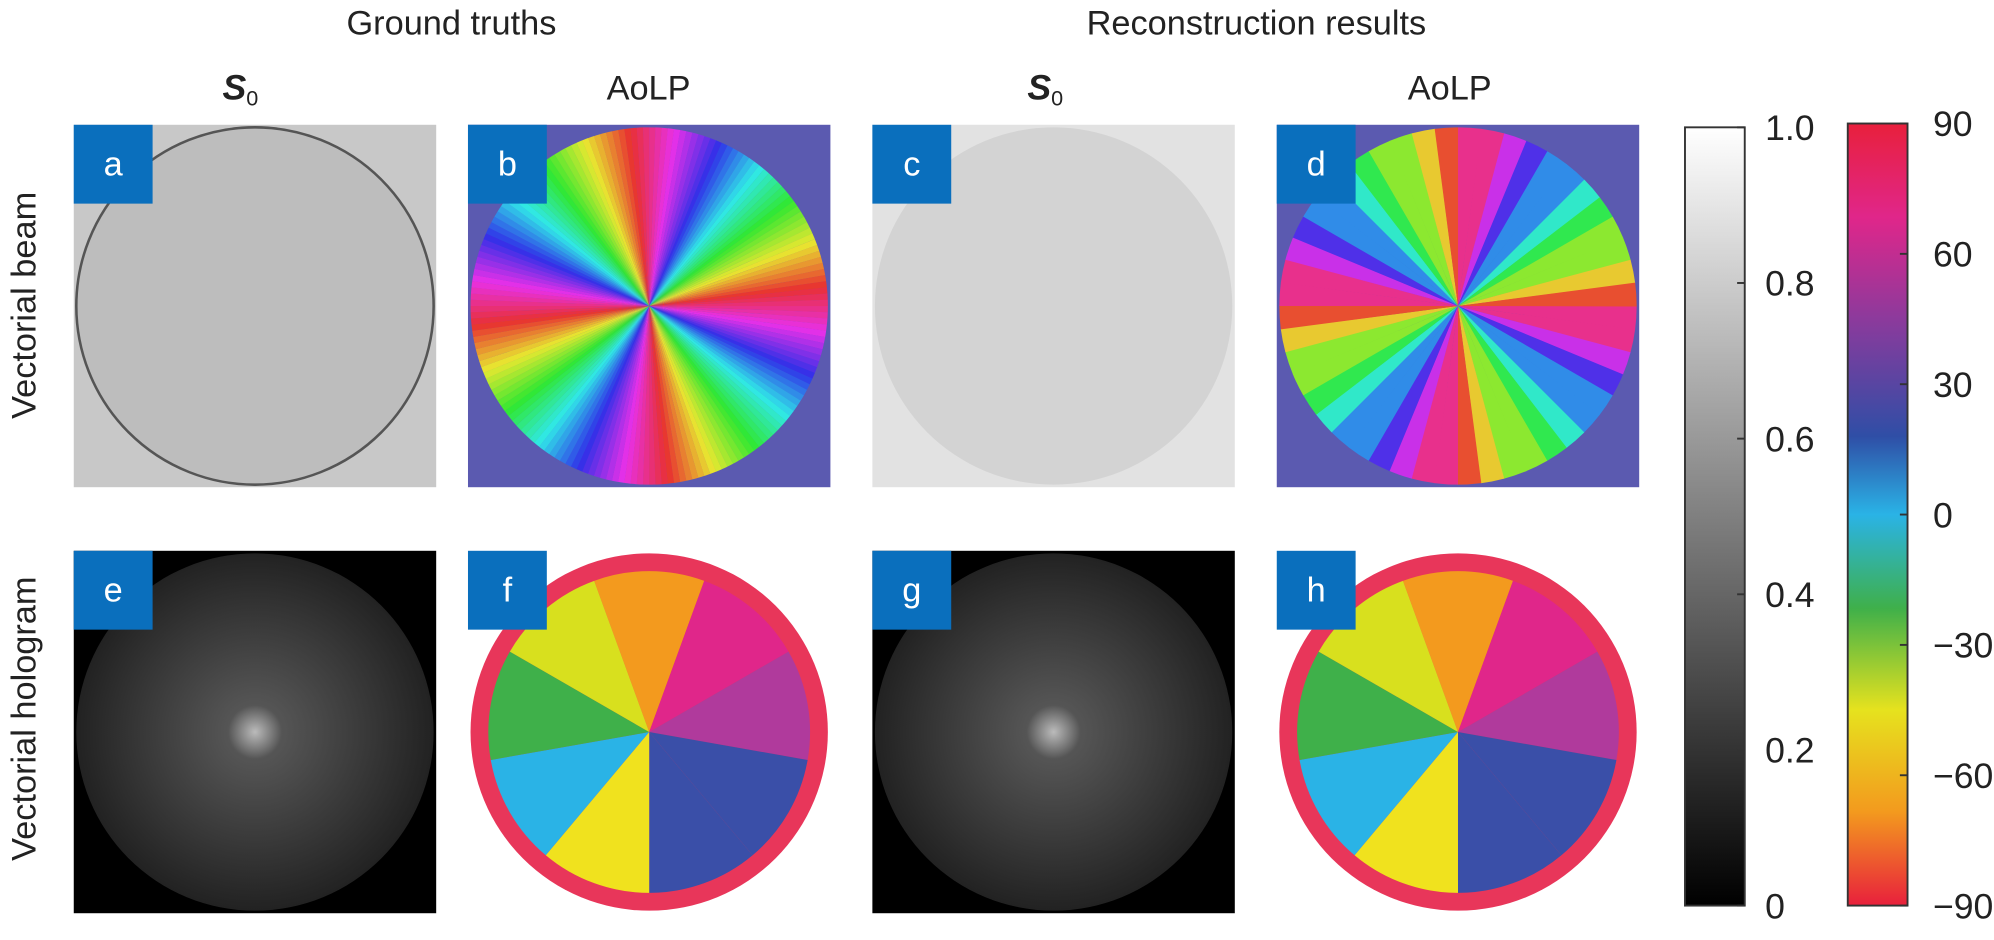  Describe the element at coordinates (113, 591) in the screenshot. I see `panel-label: e` at that location.